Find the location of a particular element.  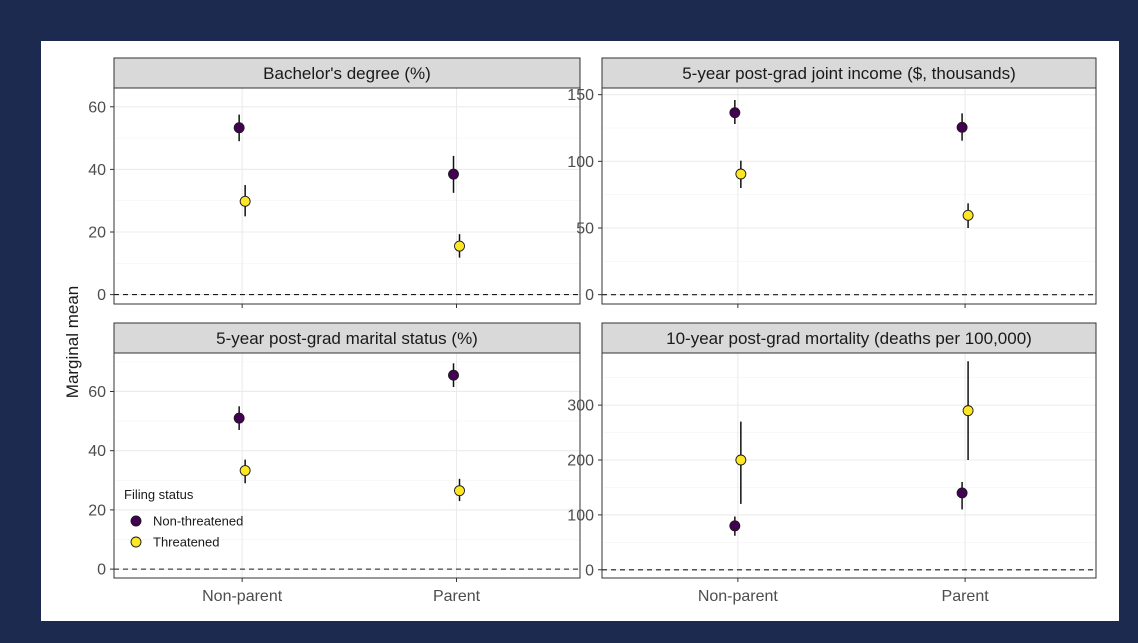

y-tick-label: 300 is located at coordinates (580, 406).